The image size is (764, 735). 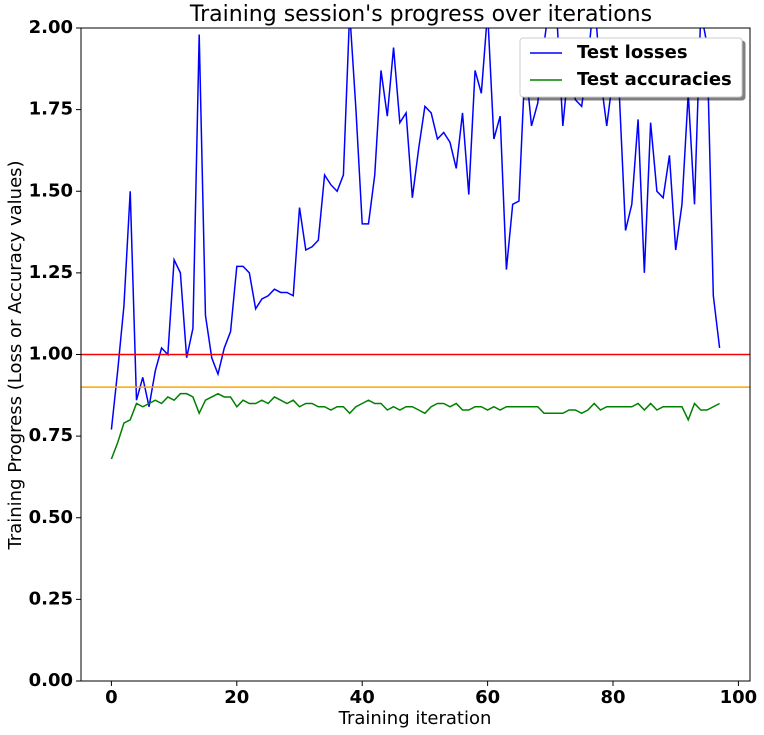 What do you see at coordinates (654, 79) in the screenshot?
I see `legend-label: Test accuracies` at bounding box center [654, 79].